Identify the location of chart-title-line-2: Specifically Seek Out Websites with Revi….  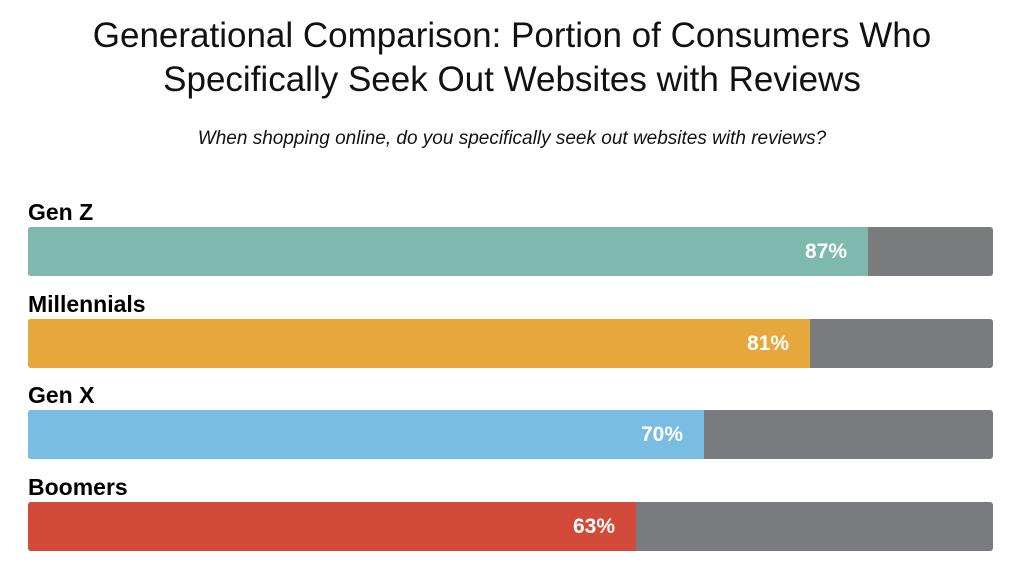
(512, 79).